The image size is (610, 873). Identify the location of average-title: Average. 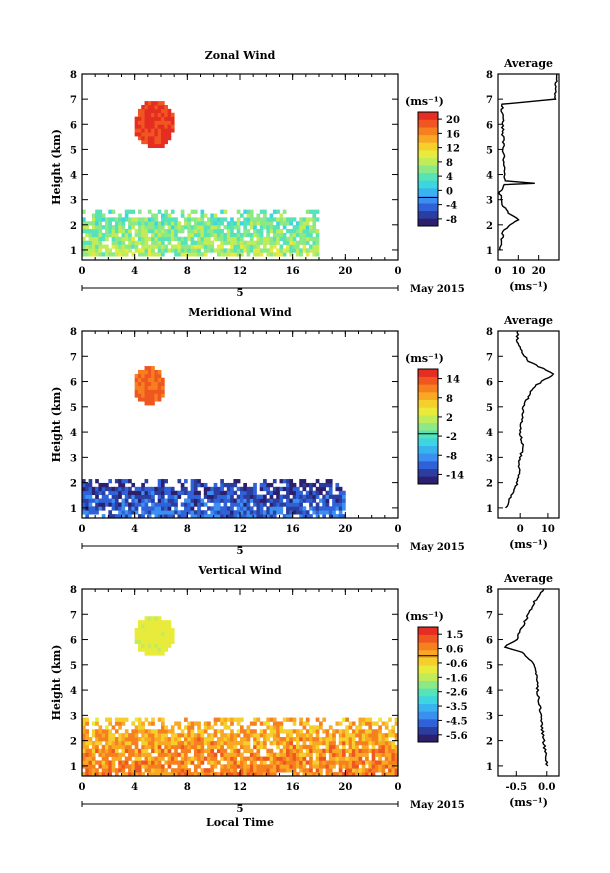
(528, 63).